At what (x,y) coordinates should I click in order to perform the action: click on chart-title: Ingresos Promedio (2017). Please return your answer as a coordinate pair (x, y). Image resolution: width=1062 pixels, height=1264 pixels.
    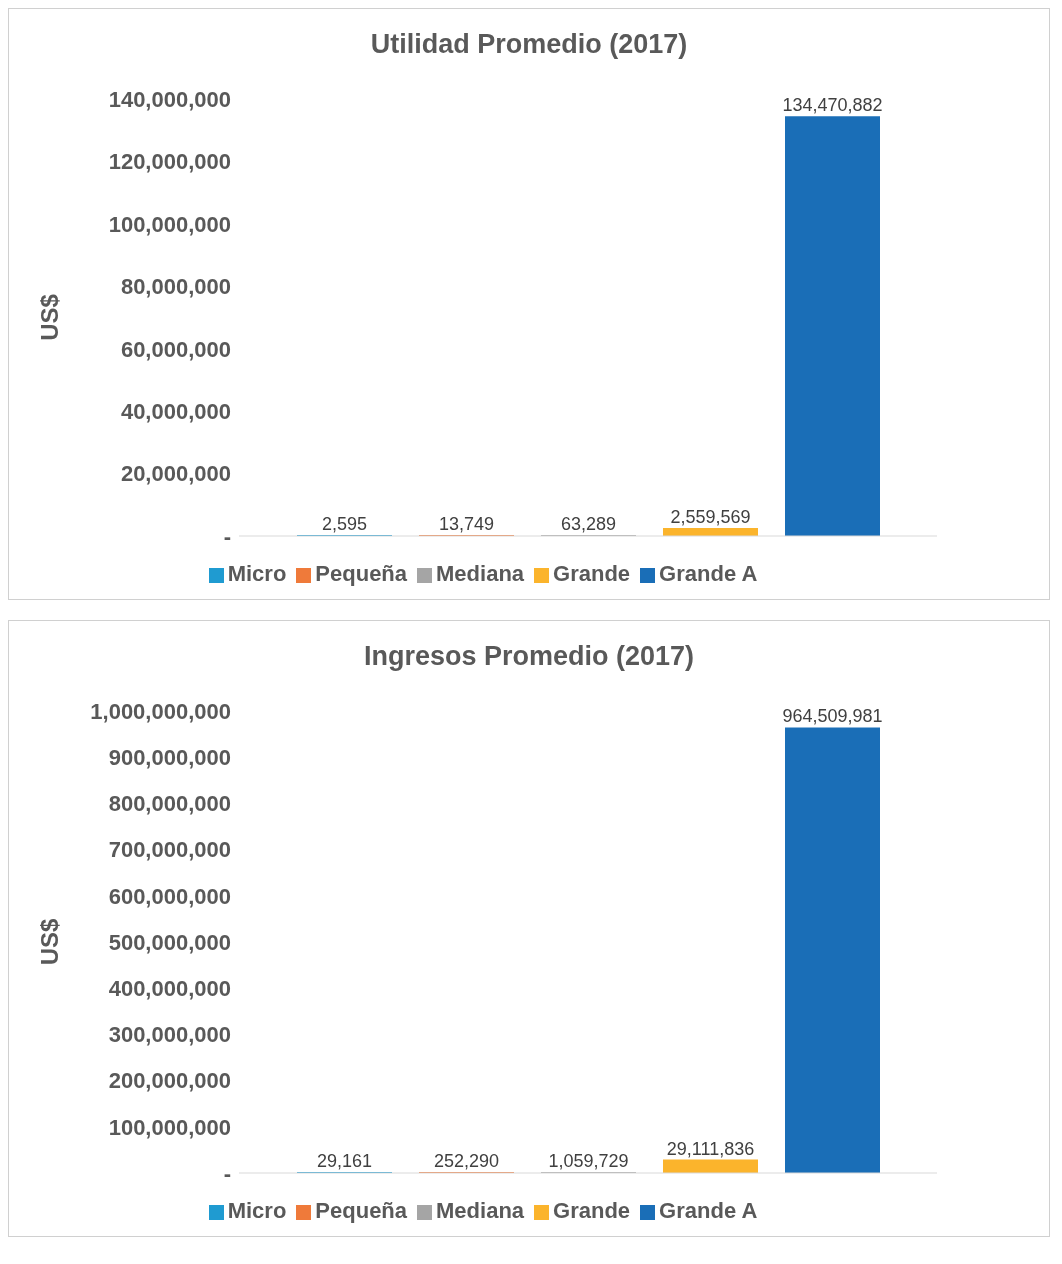
    Looking at the image, I should click on (529, 656).